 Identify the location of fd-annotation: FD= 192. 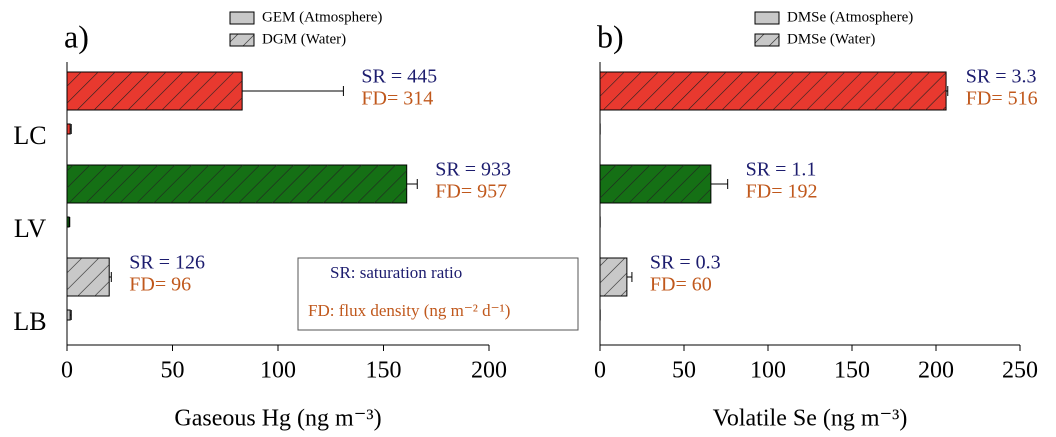
(782, 192).